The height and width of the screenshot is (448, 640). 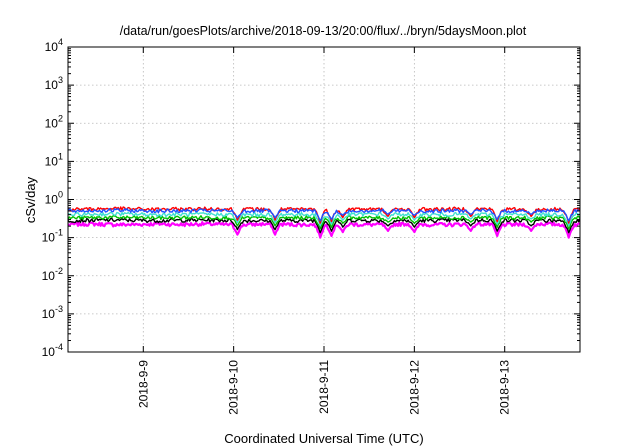 What do you see at coordinates (60, 156) in the screenshot?
I see `y-tick-exponent: 1` at bounding box center [60, 156].